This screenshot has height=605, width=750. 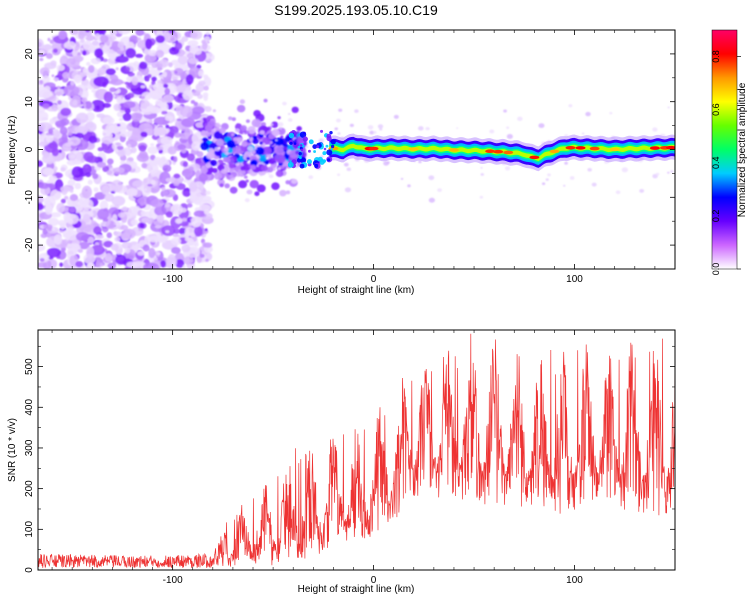 I want to click on trace-hotspot, so click(x=554, y=151).